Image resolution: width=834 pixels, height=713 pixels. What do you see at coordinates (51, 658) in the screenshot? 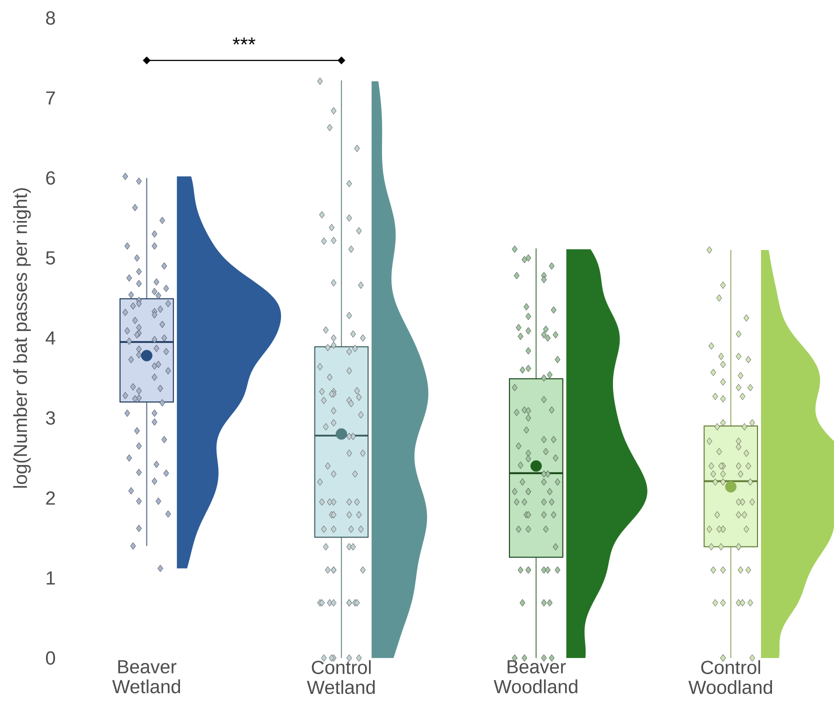
I see `y-tick-label: 0` at bounding box center [51, 658].